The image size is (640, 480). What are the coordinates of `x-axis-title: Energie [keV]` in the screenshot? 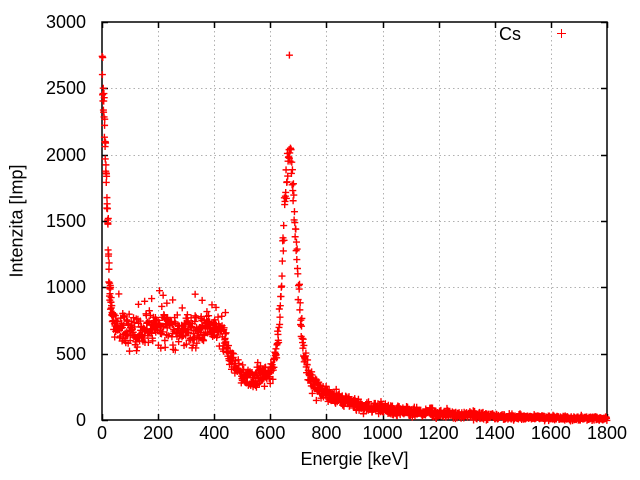 It's located at (354, 459).